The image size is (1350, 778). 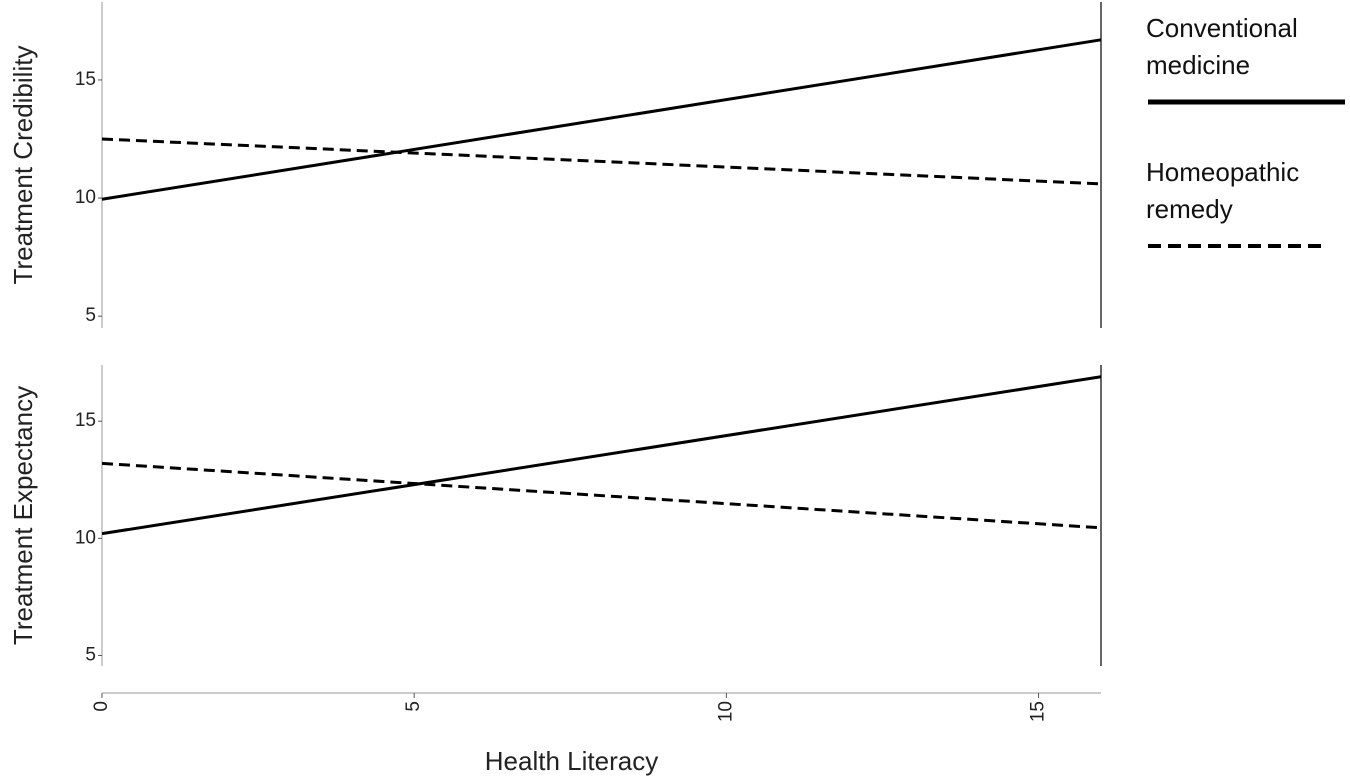 What do you see at coordinates (725, 711) in the screenshot?
I see `x-tick-label: 10` at bounding box center [725, 711].